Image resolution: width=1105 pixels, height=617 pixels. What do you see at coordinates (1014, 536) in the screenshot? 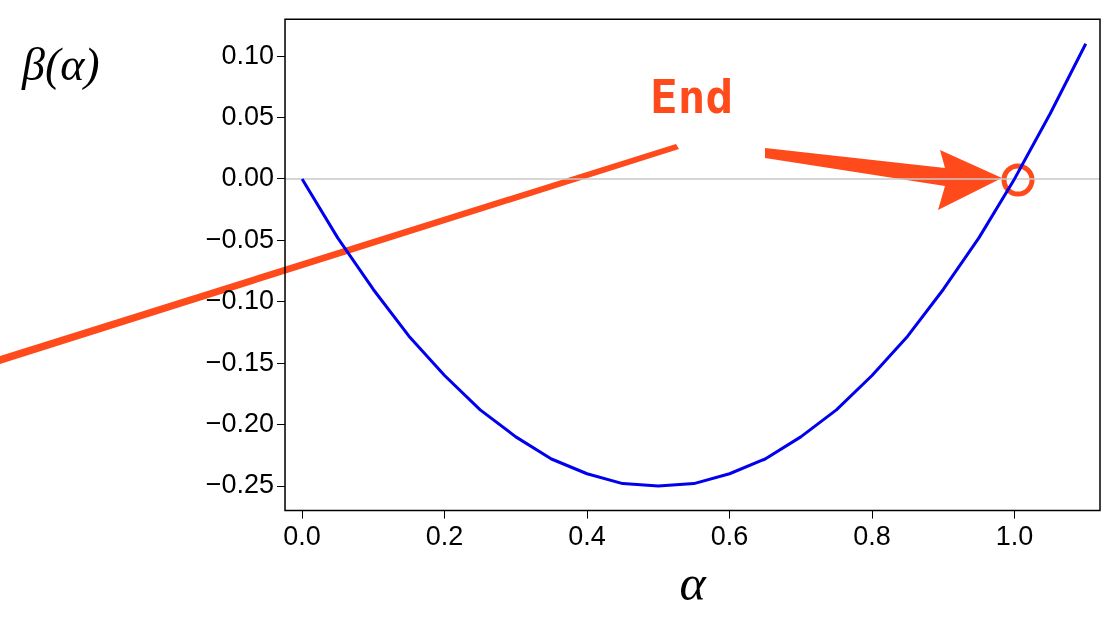
I see `x-tick-label: 1.0` at bounding box center [1014, 536].